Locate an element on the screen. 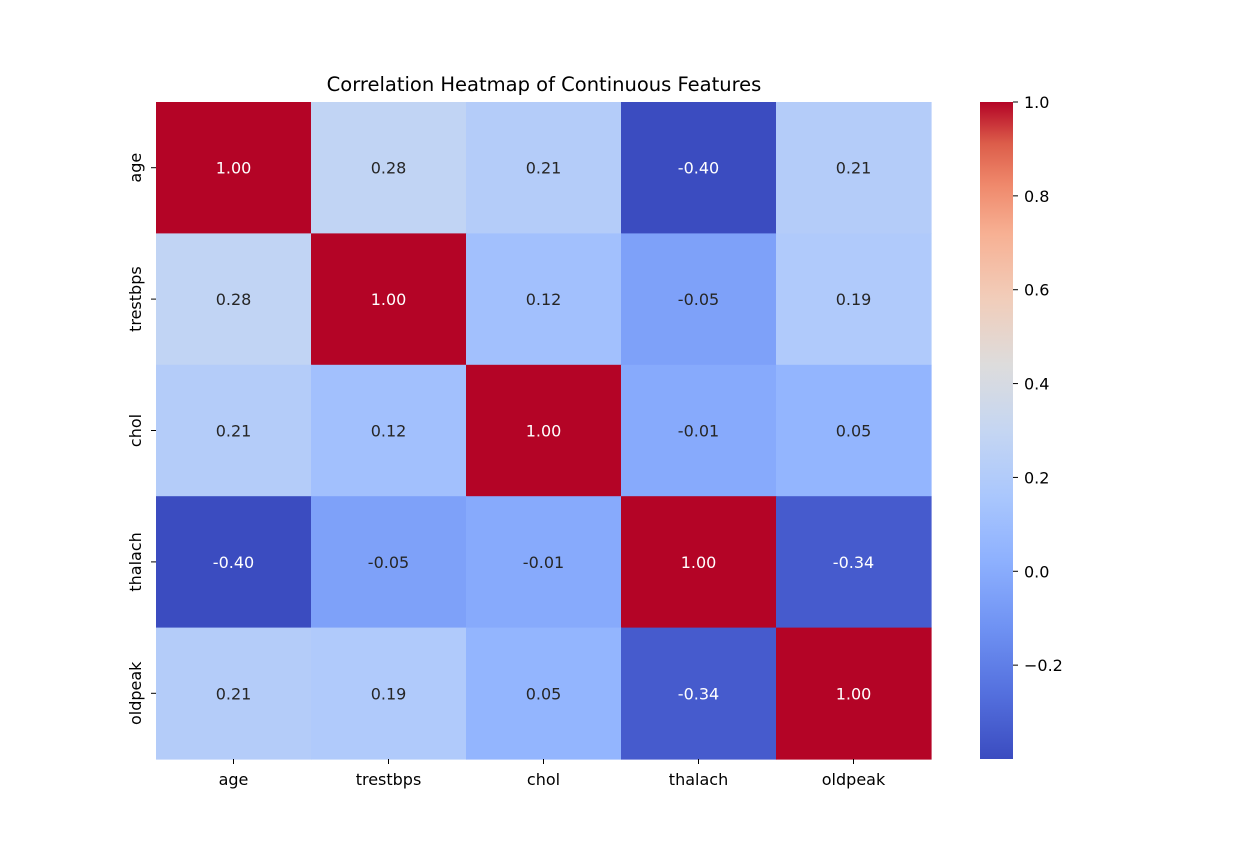 The height and width of the screenshot is (853, 1250). heatmap-cell-oldpeak-trestbps is located at coordinates (389, 693).